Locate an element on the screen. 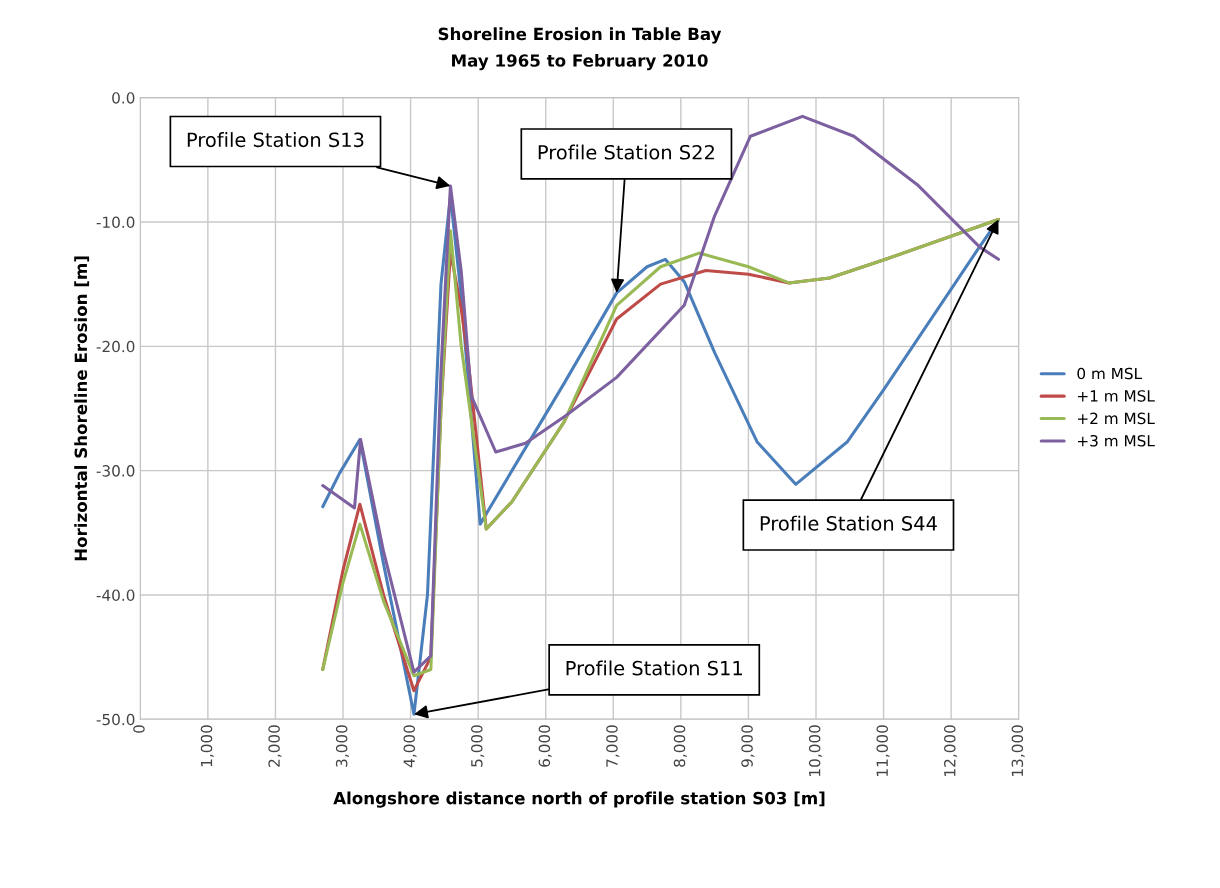  x-tick-label: 2,000 is located at coordinates (275, 746).